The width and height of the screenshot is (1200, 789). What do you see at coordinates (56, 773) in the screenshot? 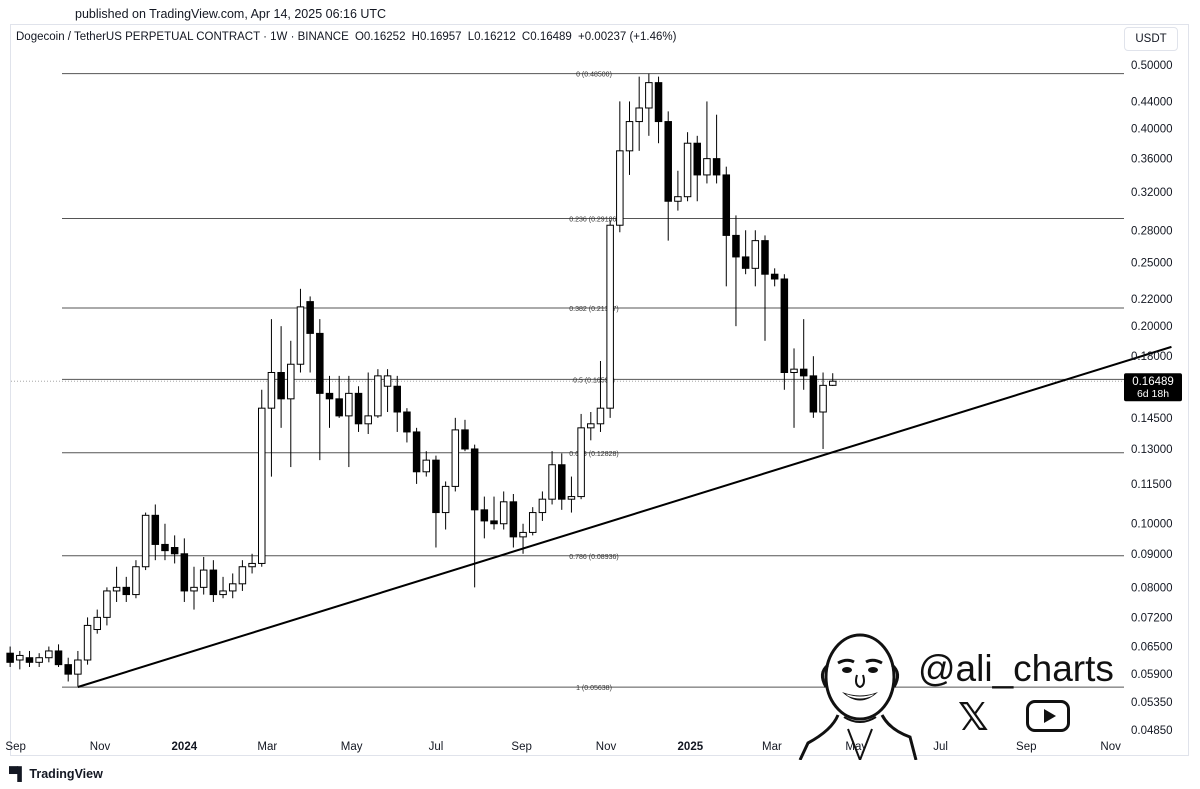
I see `tradingview-logo: ▀▌ TradingView` at bounding box center [56, 773].